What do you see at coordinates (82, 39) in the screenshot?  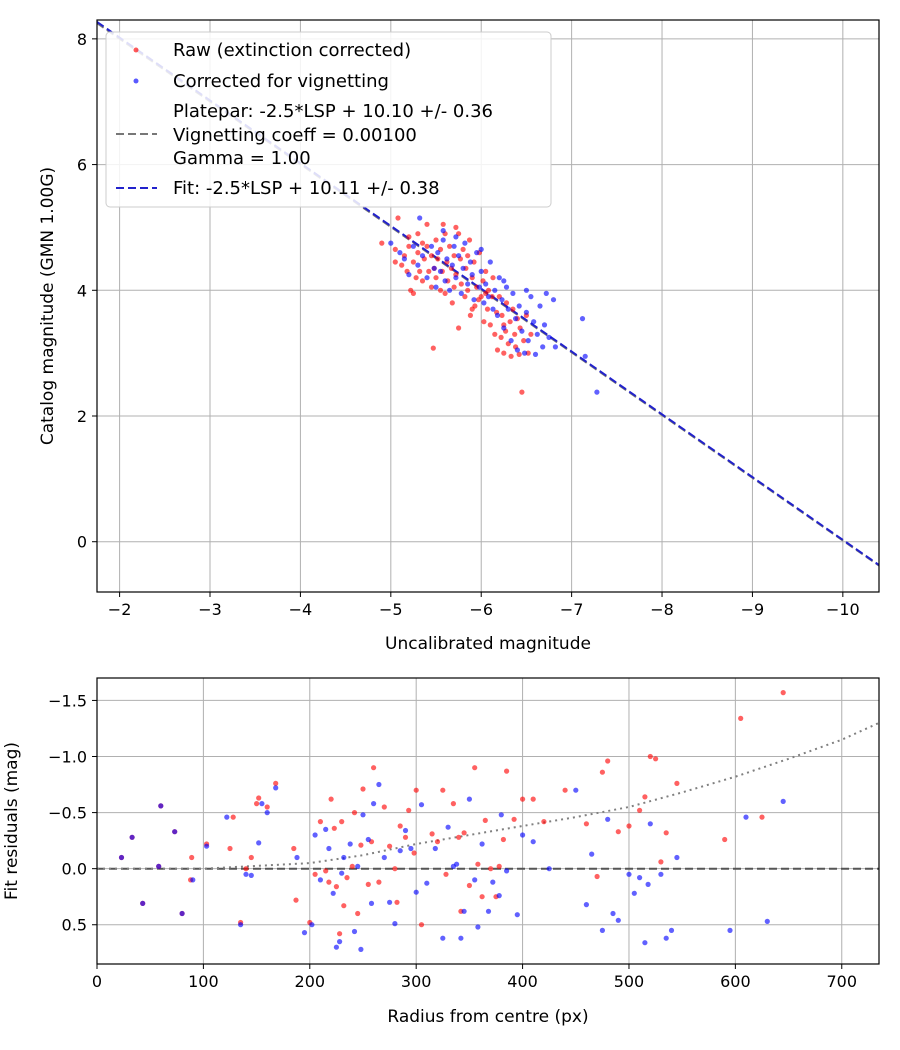 I see `photometry-ytick-label: 8` at bounding box center [82, 39].